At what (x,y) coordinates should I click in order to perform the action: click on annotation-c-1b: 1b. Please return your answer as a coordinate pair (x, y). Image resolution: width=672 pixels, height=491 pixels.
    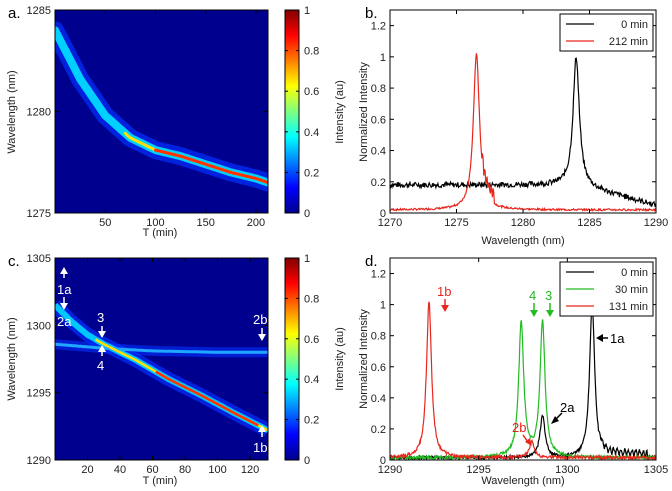
    Looking at the image, I should click on (260, 447).